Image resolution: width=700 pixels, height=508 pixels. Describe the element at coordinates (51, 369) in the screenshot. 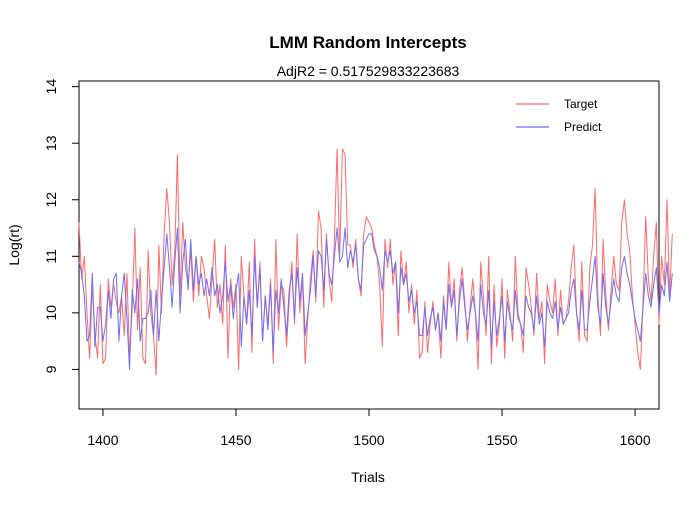

I see `y-tick-label: 9` at that location.